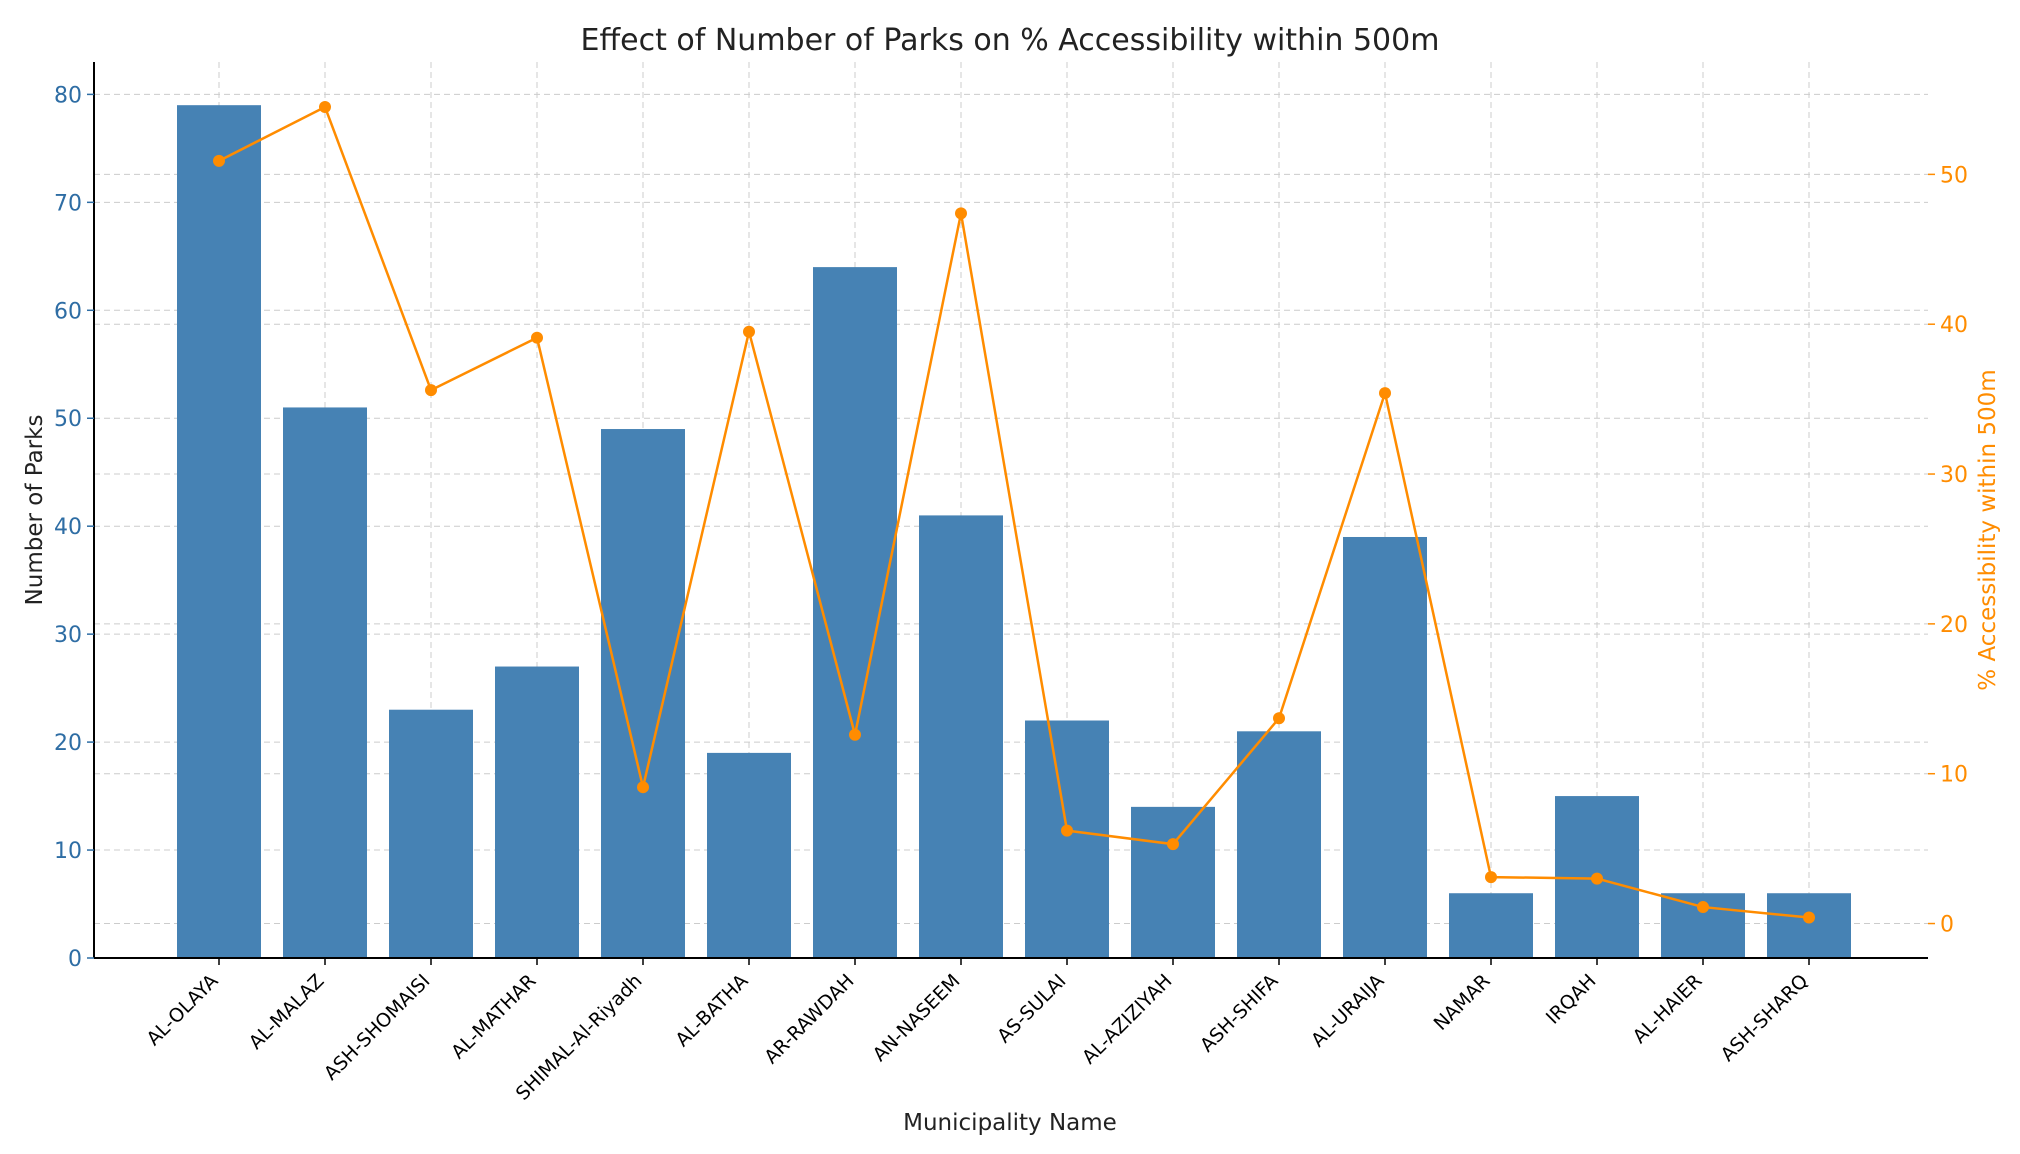 Image resolution: width=2020 pixels, height=1154 pixels. What do you see at coordinates (68, 419) in the screenshot?
I see `y-tick-label: 50` at bounding box center [68, 419].